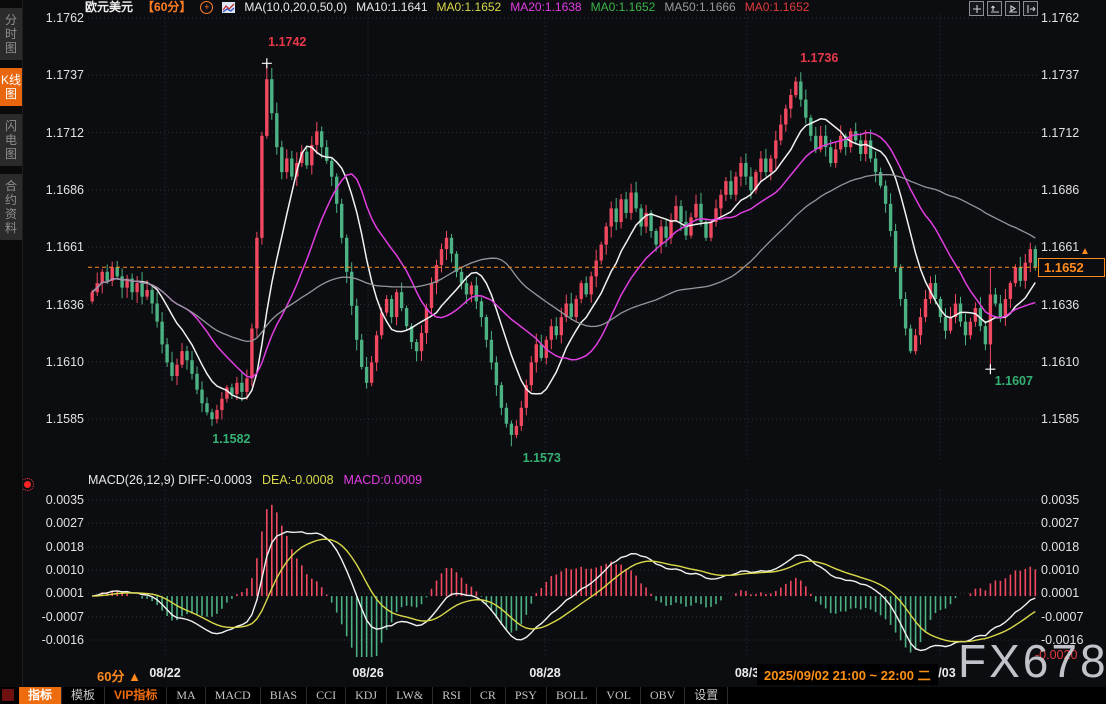  What do you see at coordinates (287, 42) in the screenshot?
I see `high-price-annotation: 1.1742` at bounding box center [287, 42].